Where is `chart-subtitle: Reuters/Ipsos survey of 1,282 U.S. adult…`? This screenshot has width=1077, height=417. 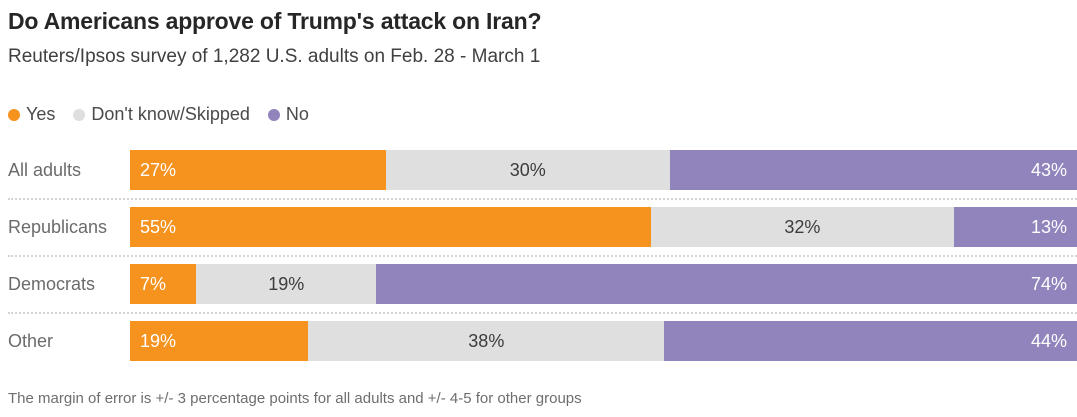 chart-subtitle: Reuters/Ipsos survey of 1,282 U.S. adult… is located at coordinates (274, 56).